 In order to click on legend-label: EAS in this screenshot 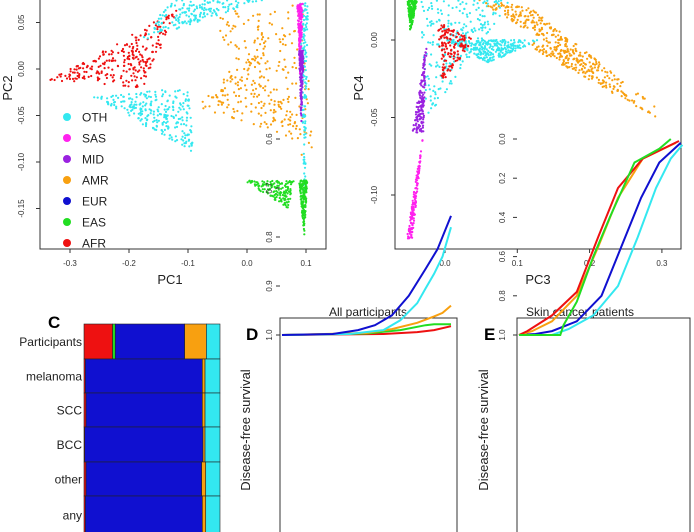, I will do `click(94, 223)`.